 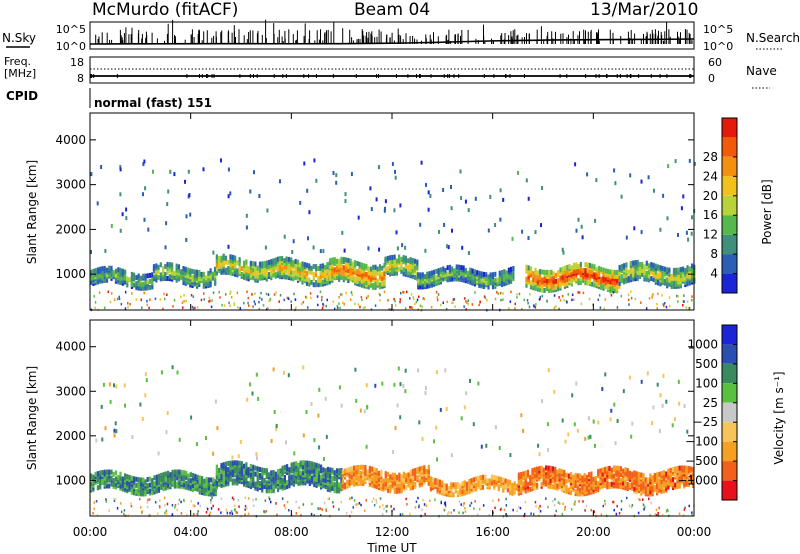 I want to click on colorbar-tick-label: 12, so click(x=710, y=235).